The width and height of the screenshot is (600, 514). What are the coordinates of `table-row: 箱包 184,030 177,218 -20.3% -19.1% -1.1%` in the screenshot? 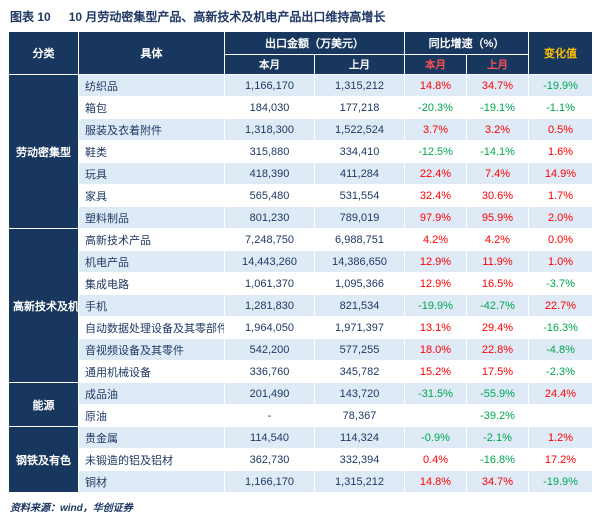 It's located at (301, 107).